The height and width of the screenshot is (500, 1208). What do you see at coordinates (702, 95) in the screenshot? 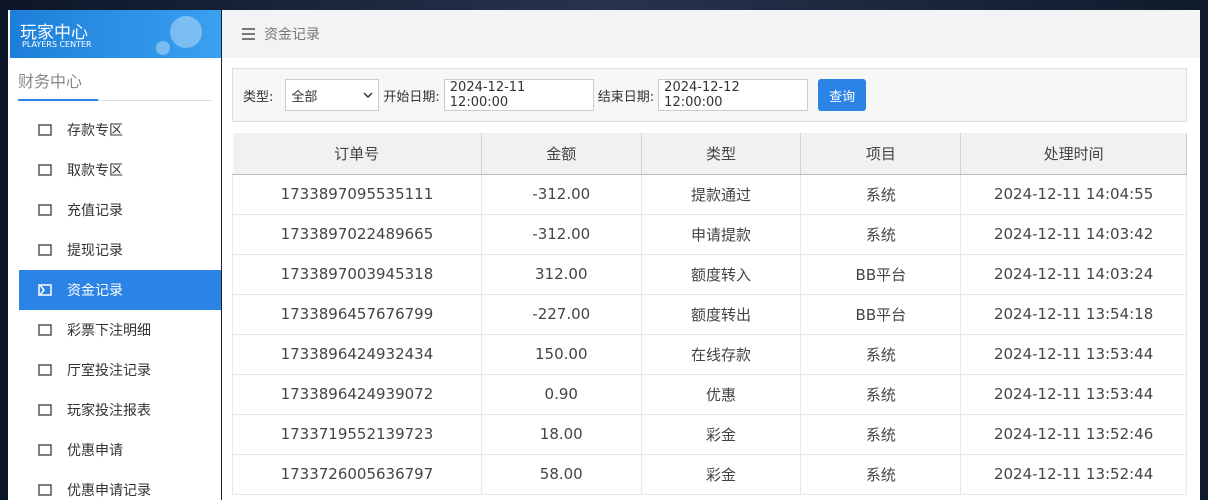
I see `end-value: 2024-12-12 12:00:00` at bounding box center [702, 95].